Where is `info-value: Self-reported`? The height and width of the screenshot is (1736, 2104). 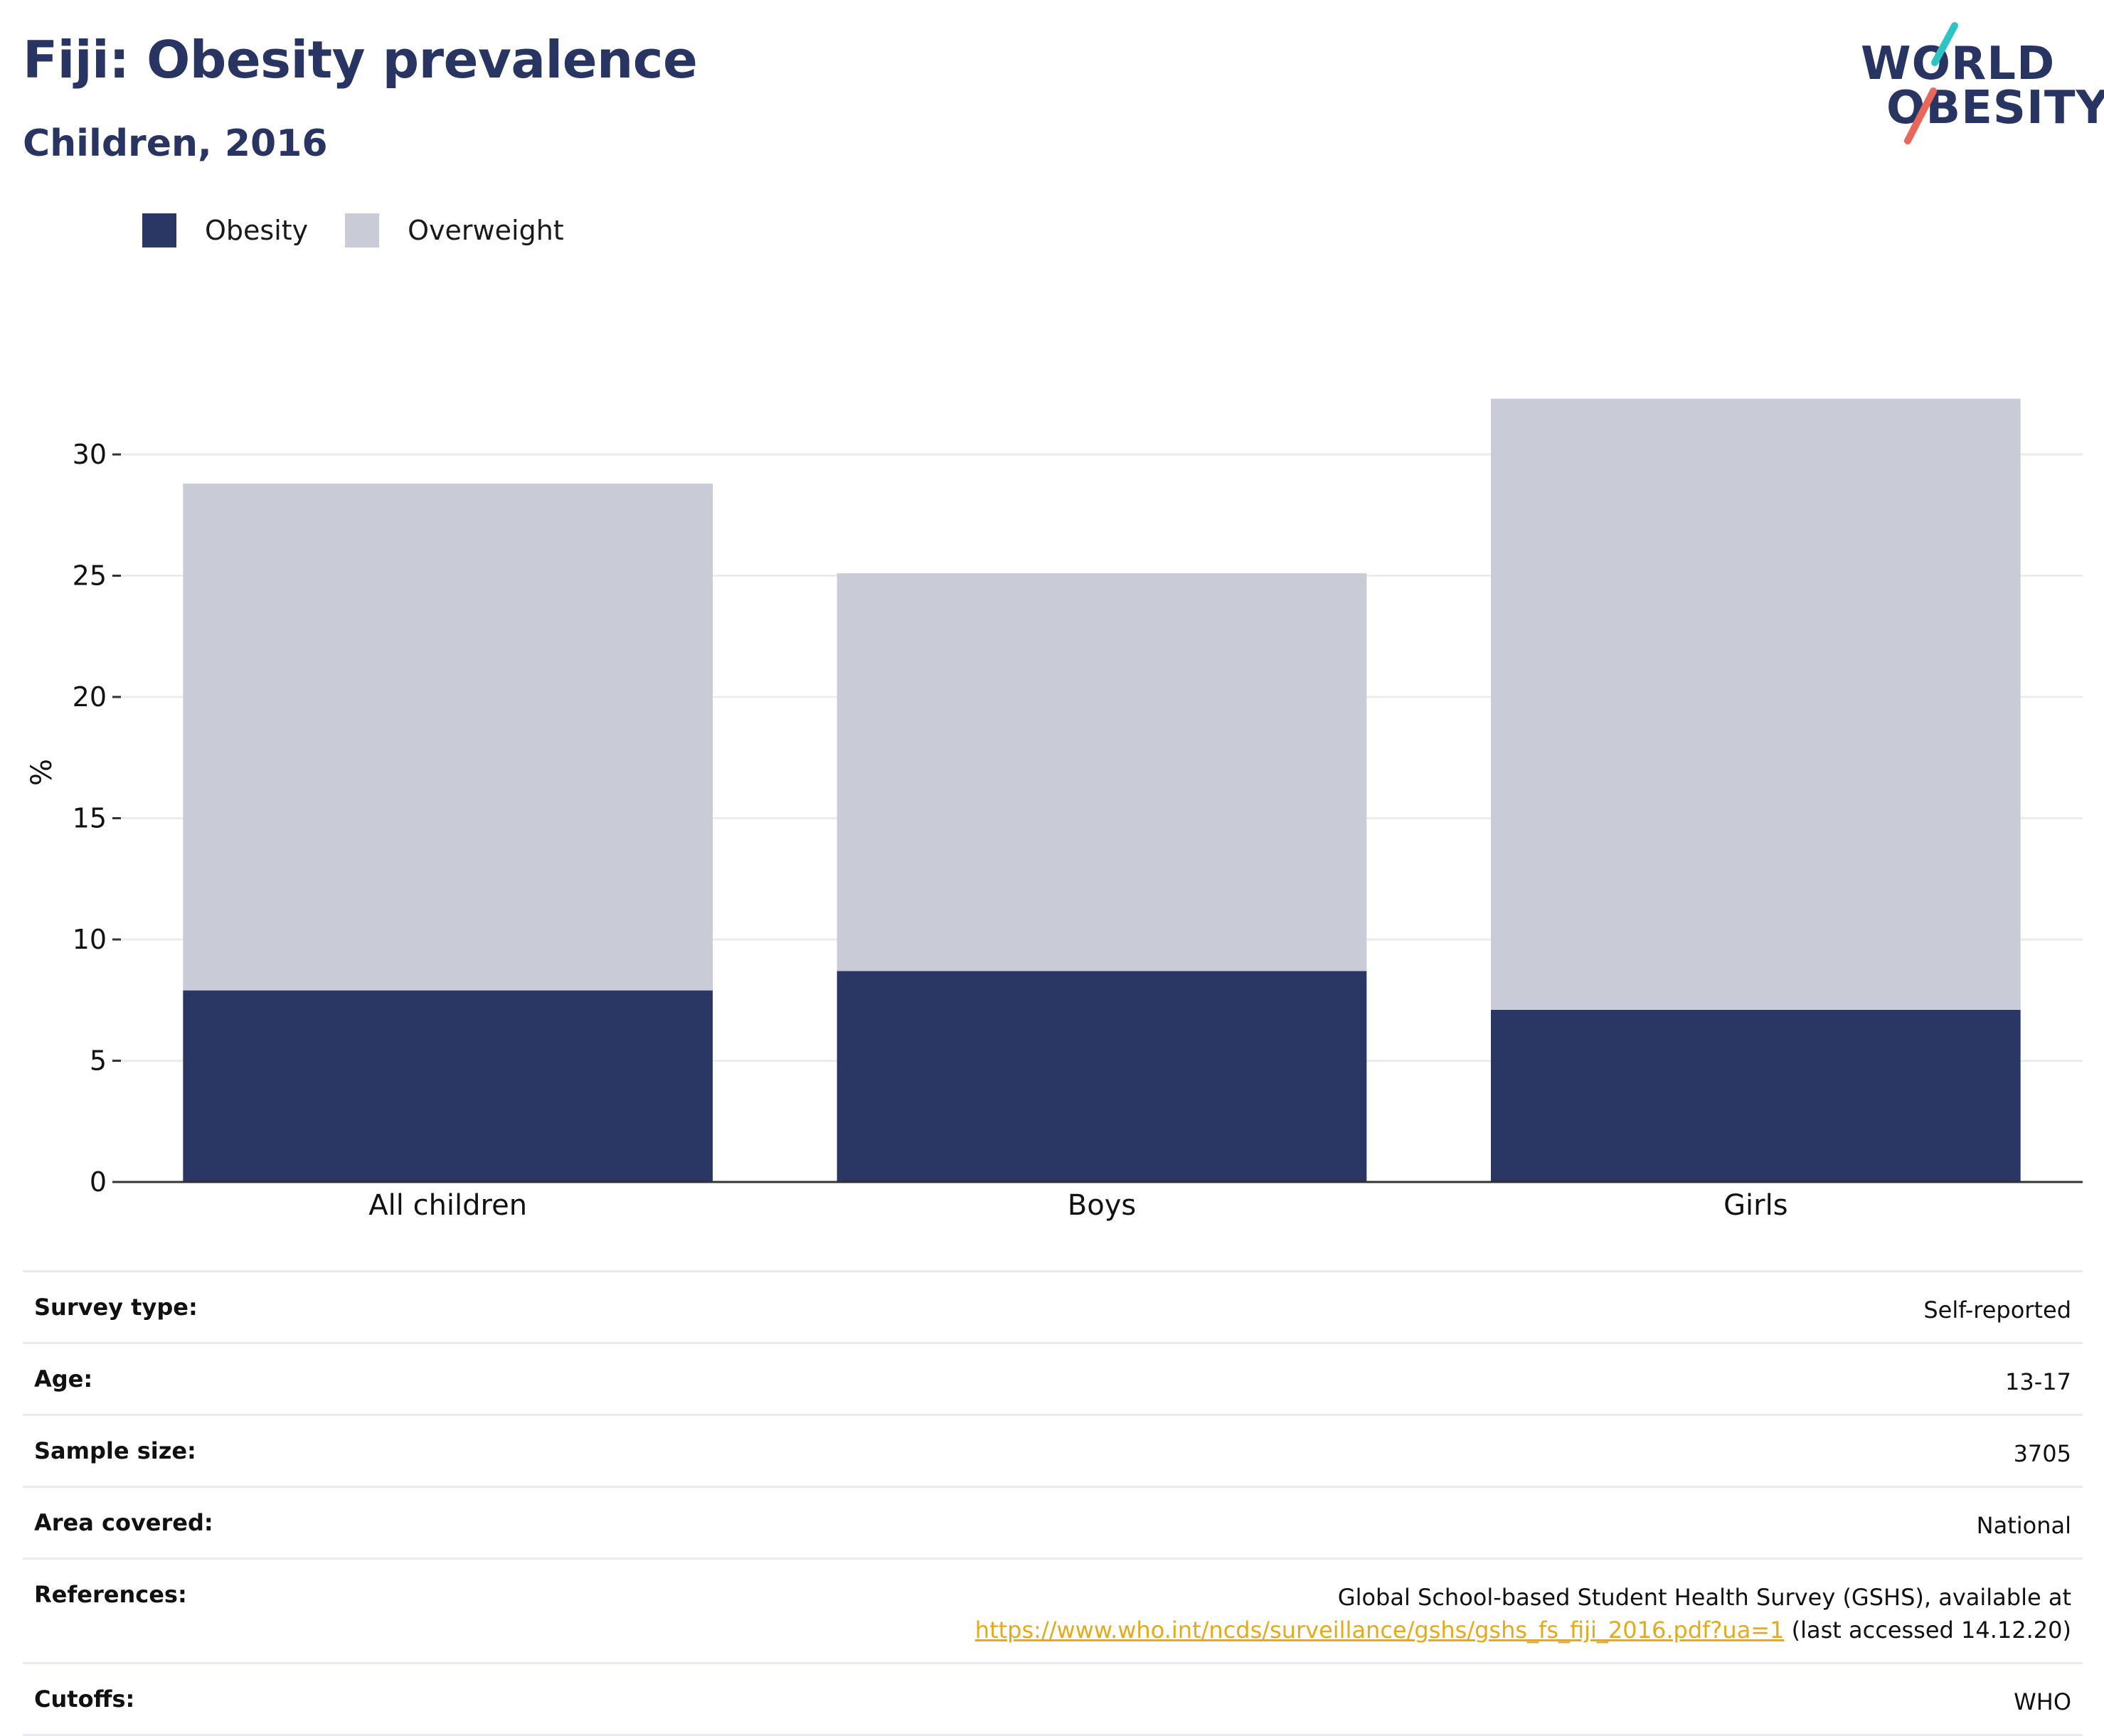
info-value: Self-reported is located at coordinates (1997, 1310).